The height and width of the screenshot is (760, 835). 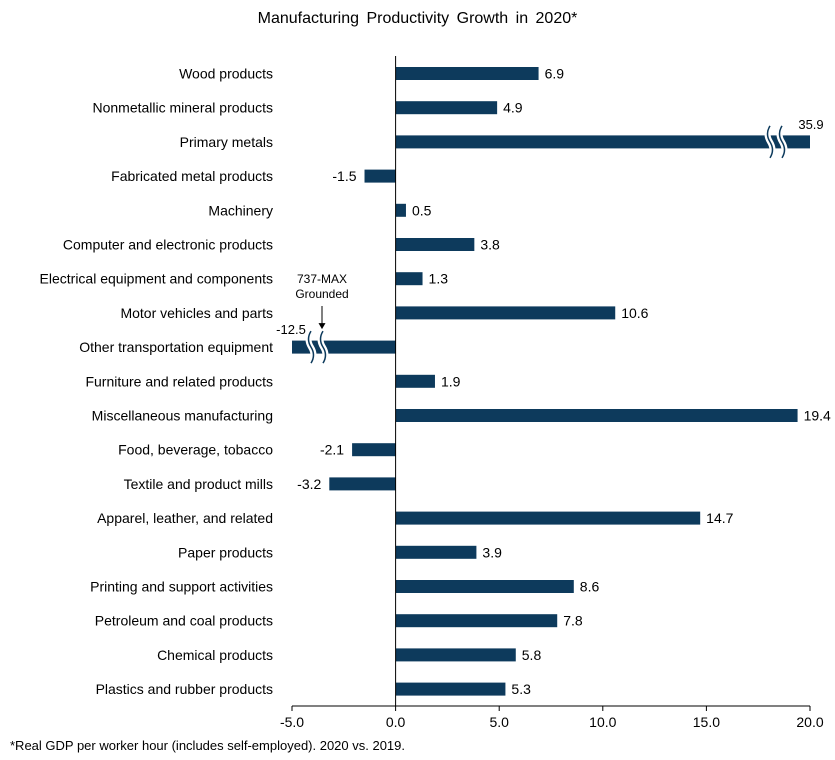 What do you see at coordinates (181, 587) in the screenshot?
I see `category-label: Printing and support activities` at bounding box center [181, 587].